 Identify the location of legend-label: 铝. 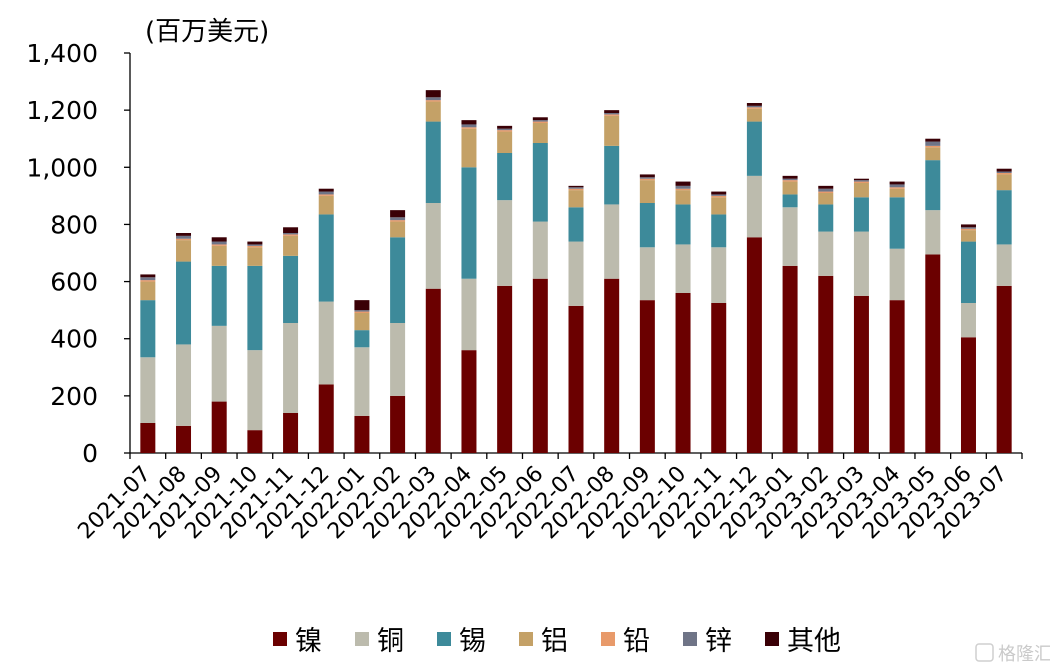
(554, 641).